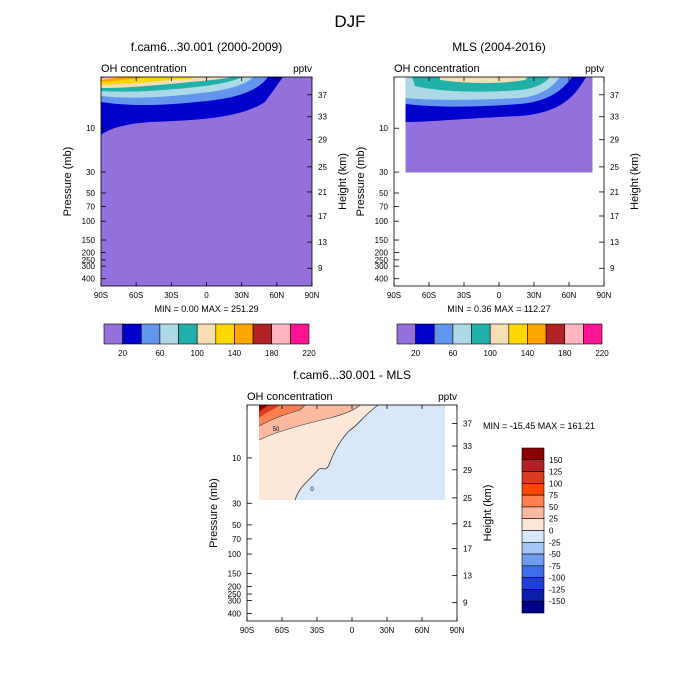  What do you see at coordinates (498, 309) in the screenshot?
I see `min-max-stats: MIN = 0.36 MAX = 112.27` at bounding box center [498, 309].